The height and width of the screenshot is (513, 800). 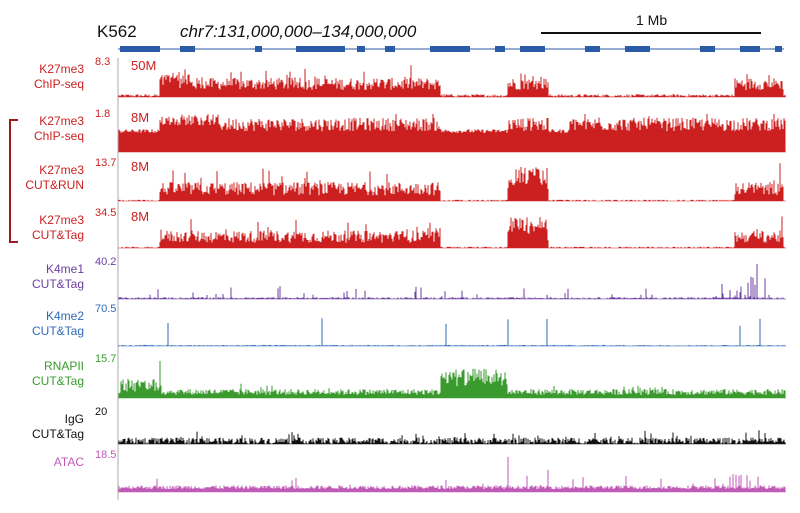 I want to click on track-max-value: 70.5, so click(x=106, y=309).